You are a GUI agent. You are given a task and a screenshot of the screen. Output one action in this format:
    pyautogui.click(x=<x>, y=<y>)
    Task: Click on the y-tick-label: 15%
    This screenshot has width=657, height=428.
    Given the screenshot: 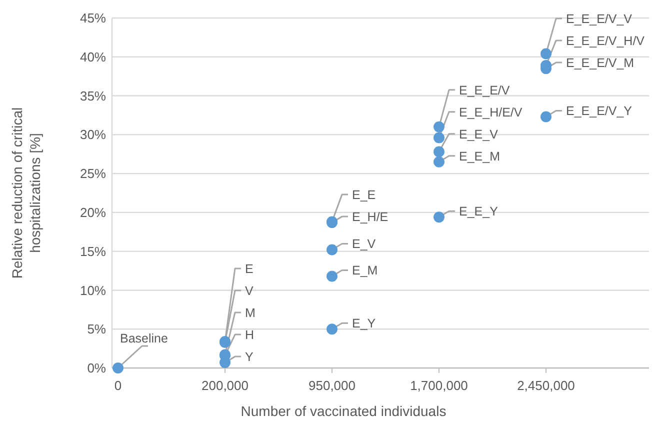 What is the action you would take?
    pyautogui.click(x=93, y=251)
    